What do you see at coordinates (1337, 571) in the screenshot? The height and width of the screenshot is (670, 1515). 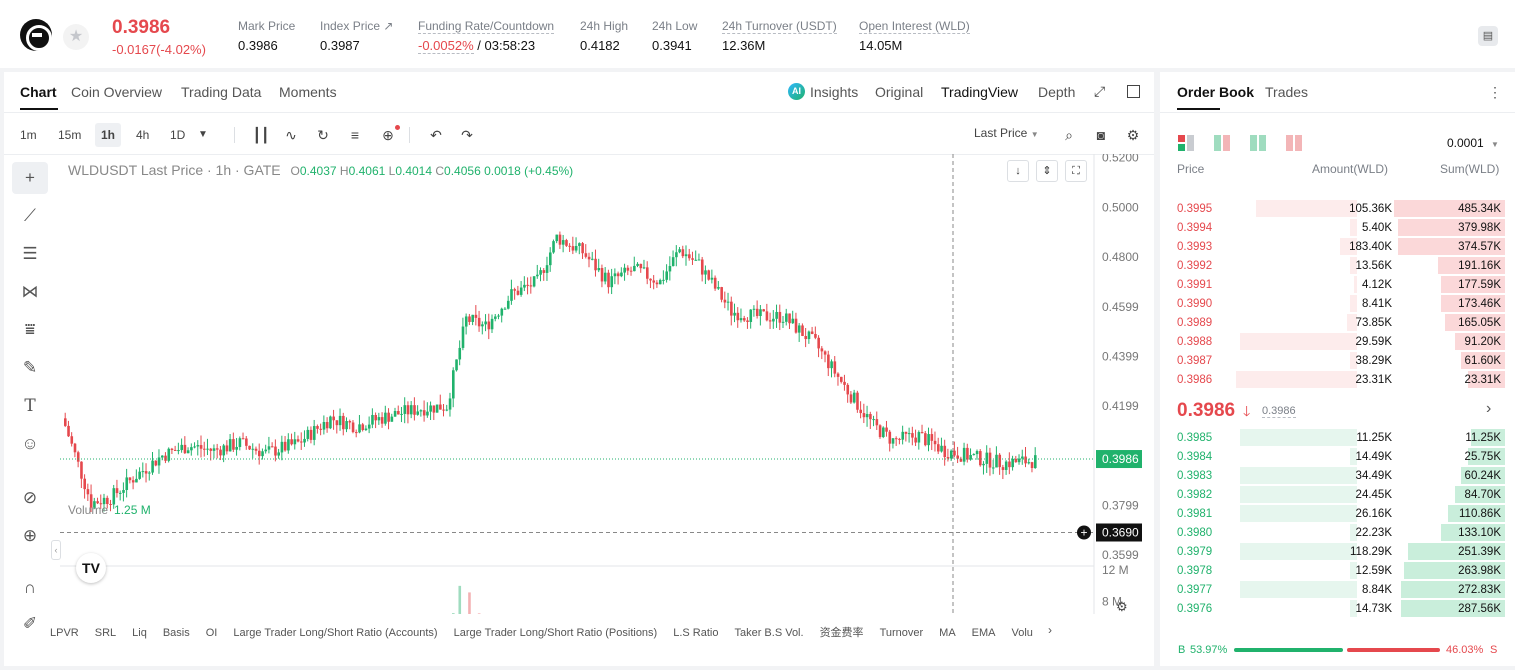 I see `bid-row: 0.3978 12.59K 263.98K` at bounding box center [1337, 571].